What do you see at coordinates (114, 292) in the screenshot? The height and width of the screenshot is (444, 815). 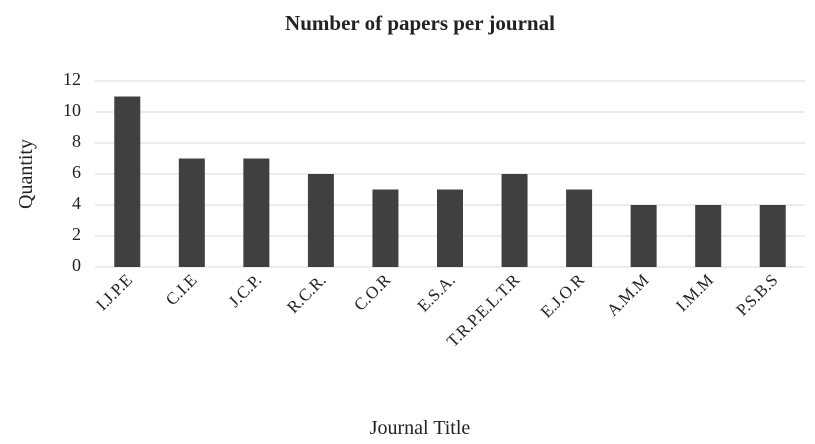 I see `x-tick-label: I.J.P.E` at bounding box center [114, 292].